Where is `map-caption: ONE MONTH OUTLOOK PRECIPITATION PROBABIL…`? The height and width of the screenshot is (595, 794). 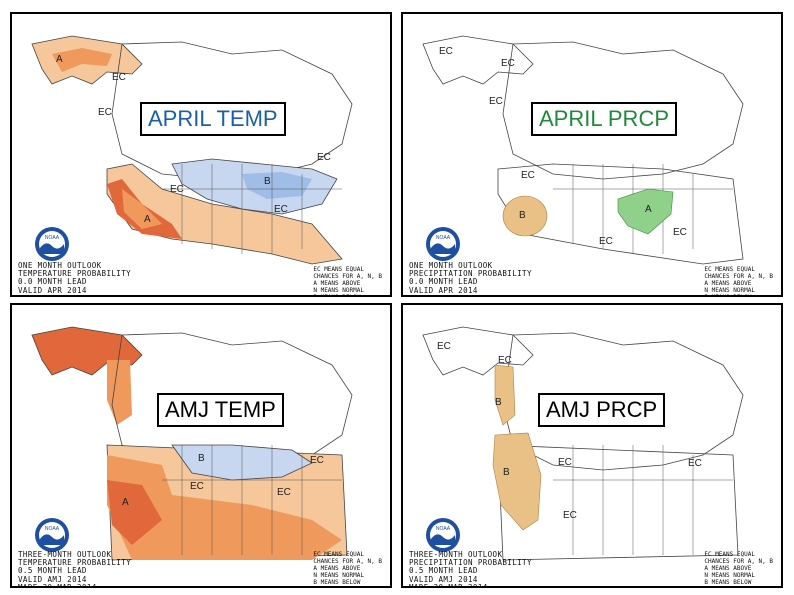 map-caption: ONE MONTH OUTLOOK PRECIPITATION PROBABIL… is located at coordinates (470, 278).